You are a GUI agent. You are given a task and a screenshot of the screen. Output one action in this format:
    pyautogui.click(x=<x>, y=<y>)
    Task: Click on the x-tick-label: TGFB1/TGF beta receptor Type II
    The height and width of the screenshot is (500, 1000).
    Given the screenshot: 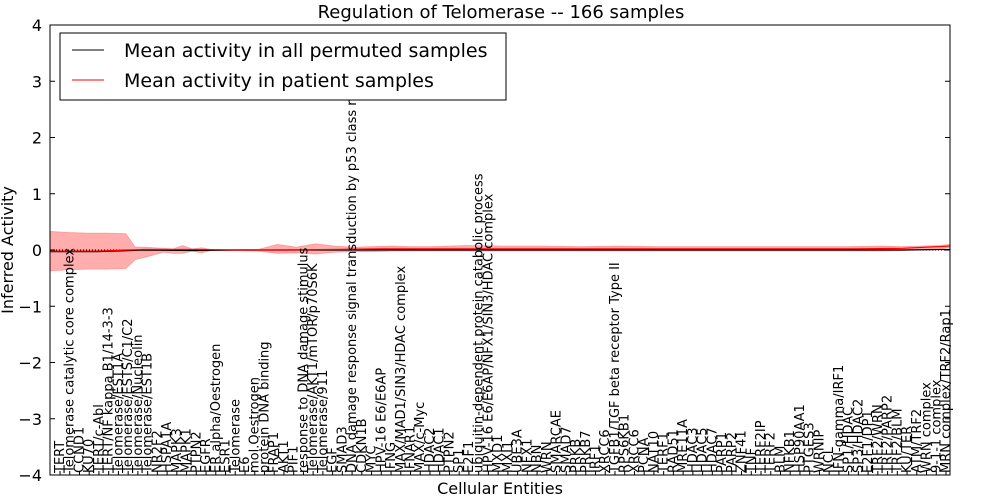 What is the action you would take?
    pyautogui.click(x=615, y=368)
    